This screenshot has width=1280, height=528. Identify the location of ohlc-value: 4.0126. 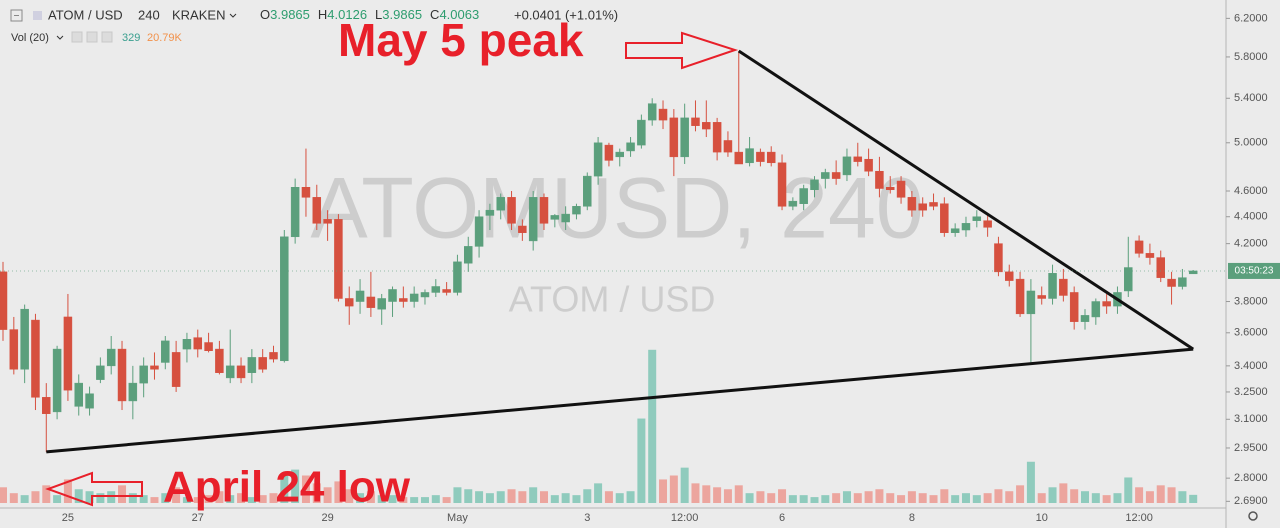
(347, 14).